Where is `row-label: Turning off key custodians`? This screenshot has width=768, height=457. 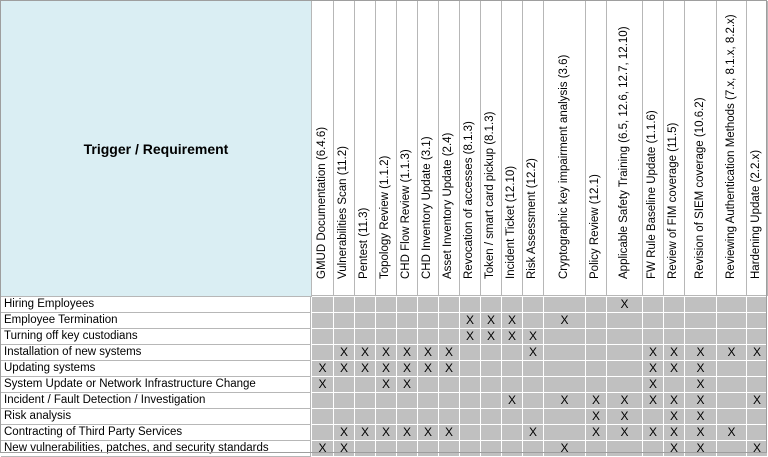 row-label: Turning off key custodians is located at coordinates (156, 337).